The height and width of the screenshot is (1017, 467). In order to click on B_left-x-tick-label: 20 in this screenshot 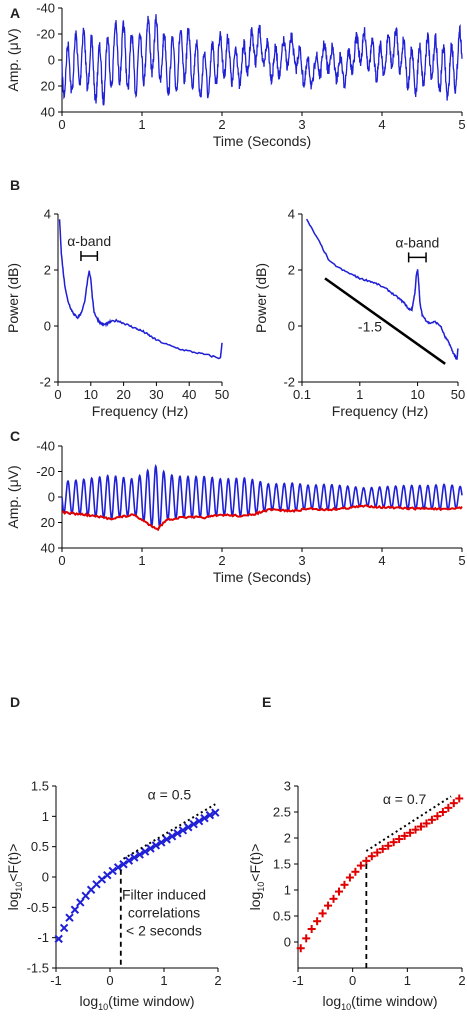, I will do `click(123, 394)`.